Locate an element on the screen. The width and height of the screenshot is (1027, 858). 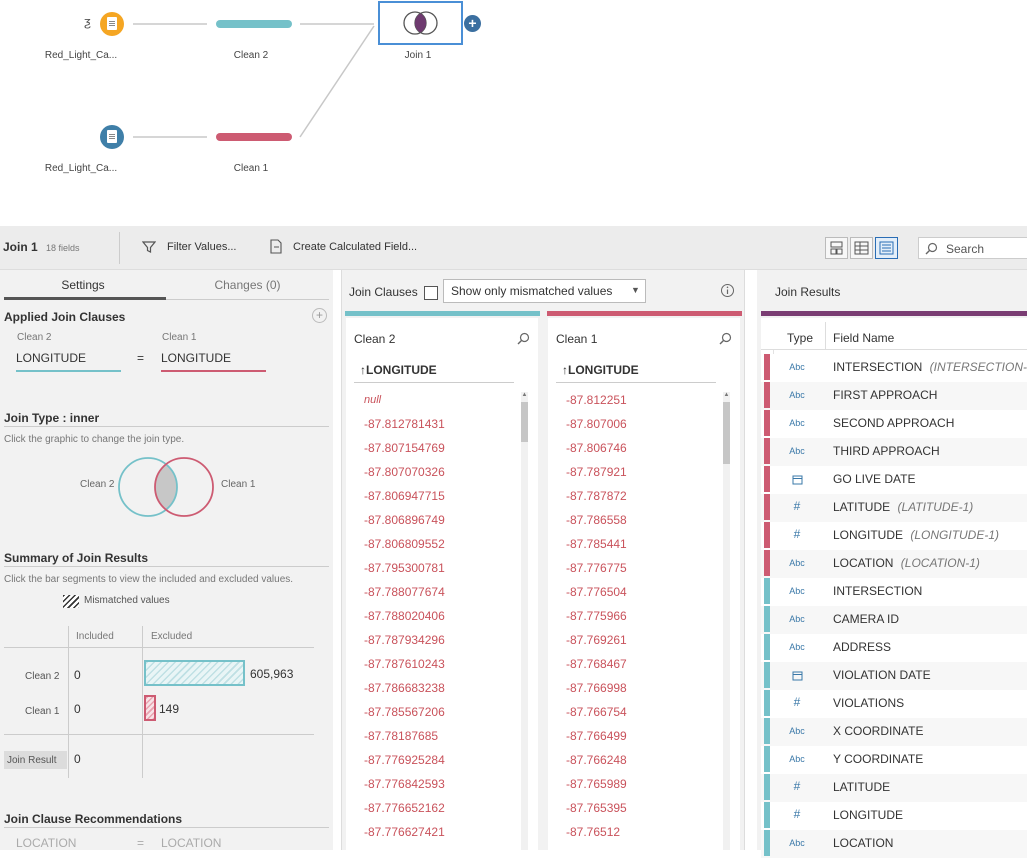
recommend-right-field: LOCATION is located at coordinates (191, 843).